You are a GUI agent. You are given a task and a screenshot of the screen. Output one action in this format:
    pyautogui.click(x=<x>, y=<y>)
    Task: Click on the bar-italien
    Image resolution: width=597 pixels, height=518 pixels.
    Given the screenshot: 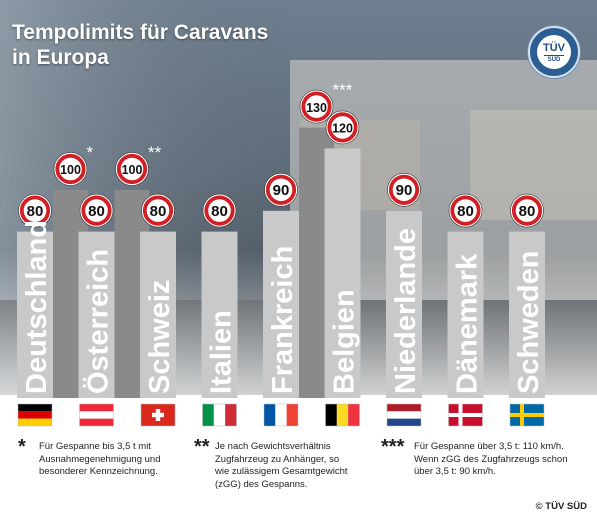 What is the action you would take?
    pyautogui.click(x=219, y=314)
    